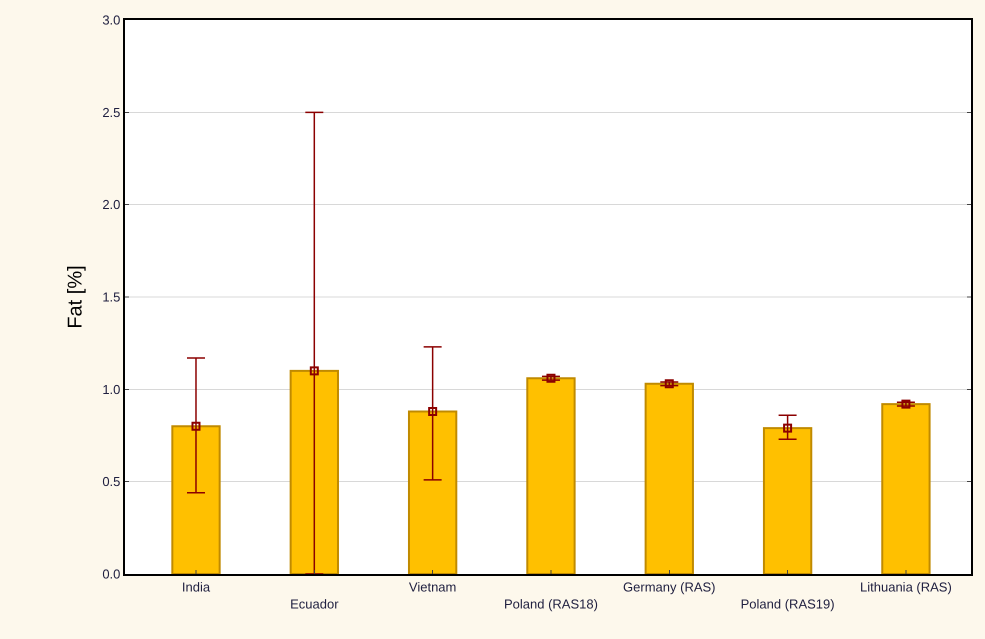 The height and width of the screenshot is (639, 985). I want to click on x-tick-label: Germany (RAS), so click(669, 587).